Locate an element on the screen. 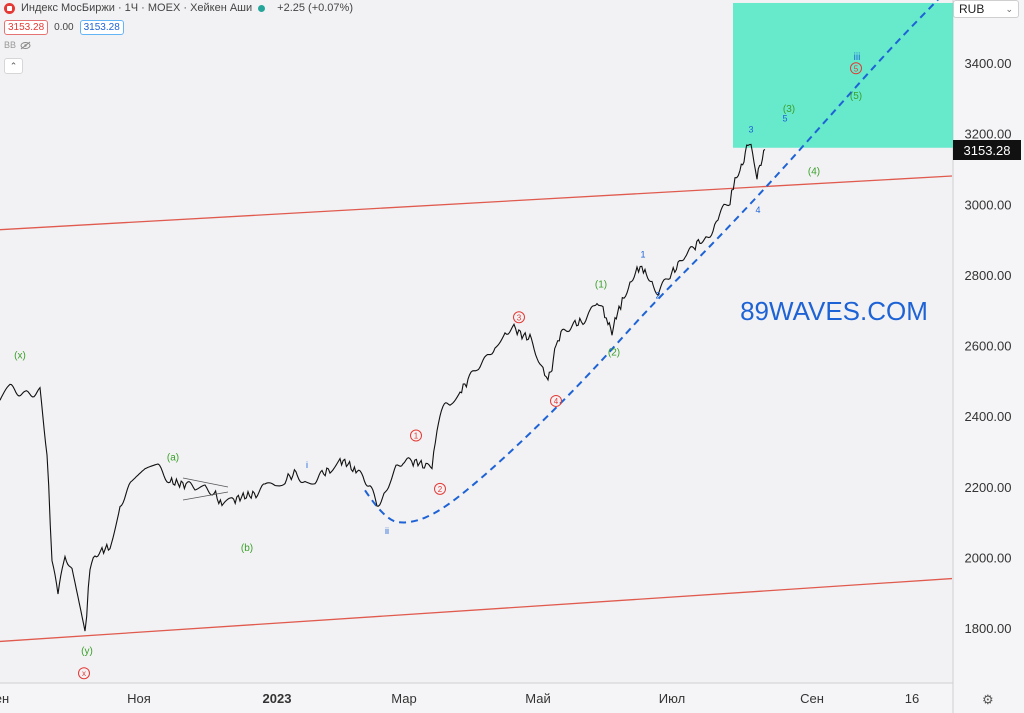 This screenshot has height=713, width=1024. wave-label: x is located at coordinates (84, 673).